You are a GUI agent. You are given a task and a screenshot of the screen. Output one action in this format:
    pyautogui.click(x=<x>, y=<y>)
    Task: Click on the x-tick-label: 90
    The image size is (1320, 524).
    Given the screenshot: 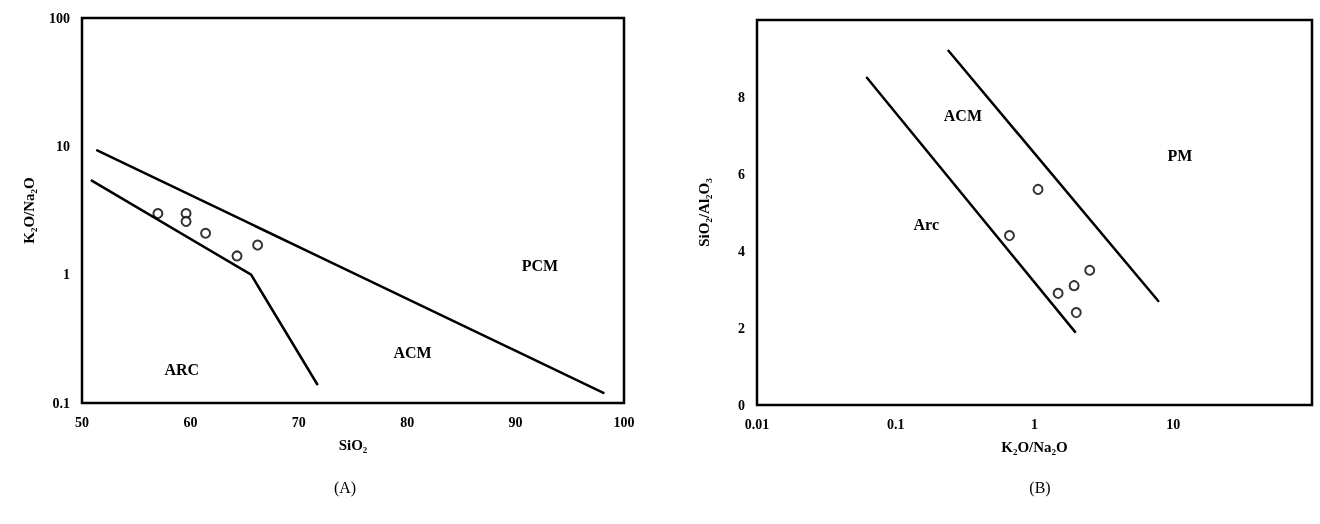 What is the action you would take?
    pyautogui.click(x=515, y=422)
    